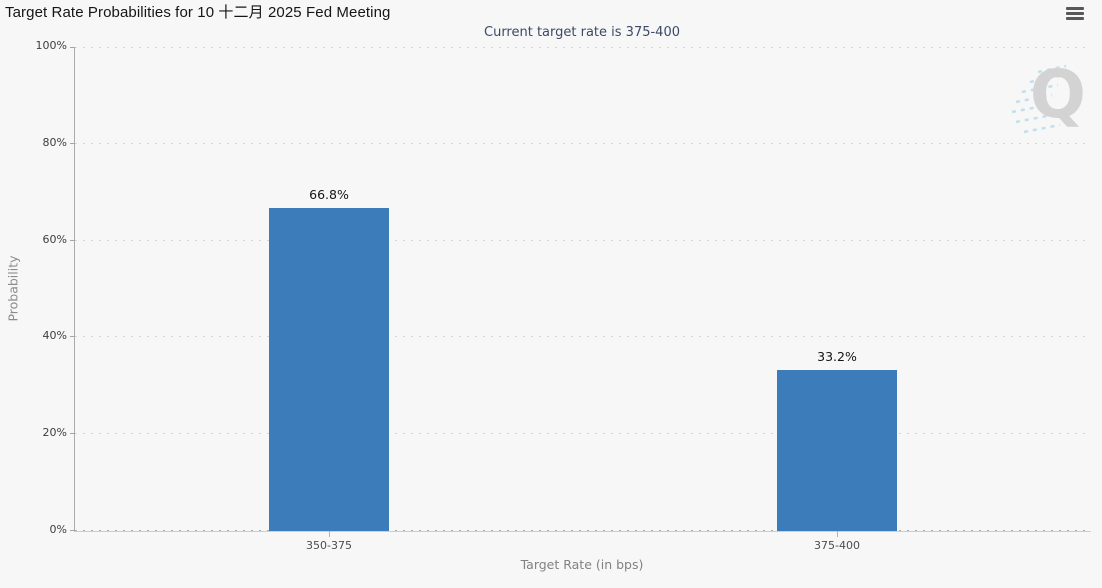 Image resolution: width=1102 pixels, height=588 pixels. Describe the element at coordinates (54, 142) in the screenshot. I see `y-tick-label-80: 80%` at that location.